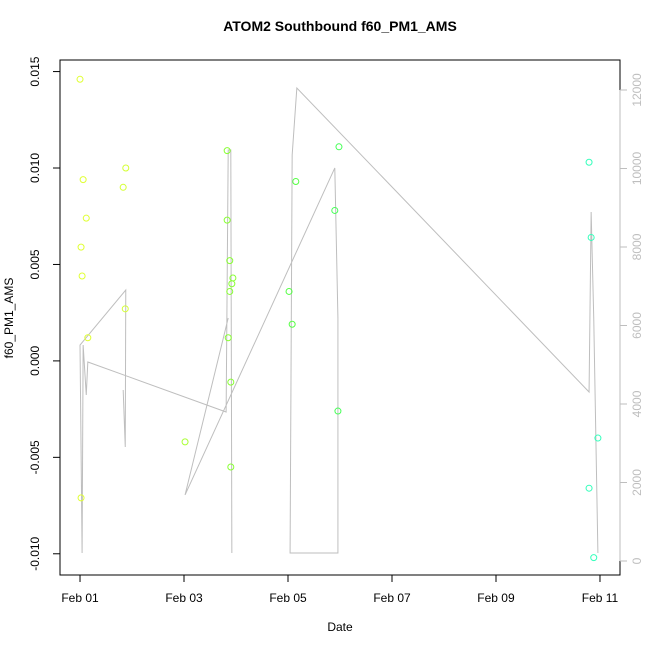  Describe the element at coordinates (637, 246) in the screenshot. I see `y2-tick-label: 8000` at that location.